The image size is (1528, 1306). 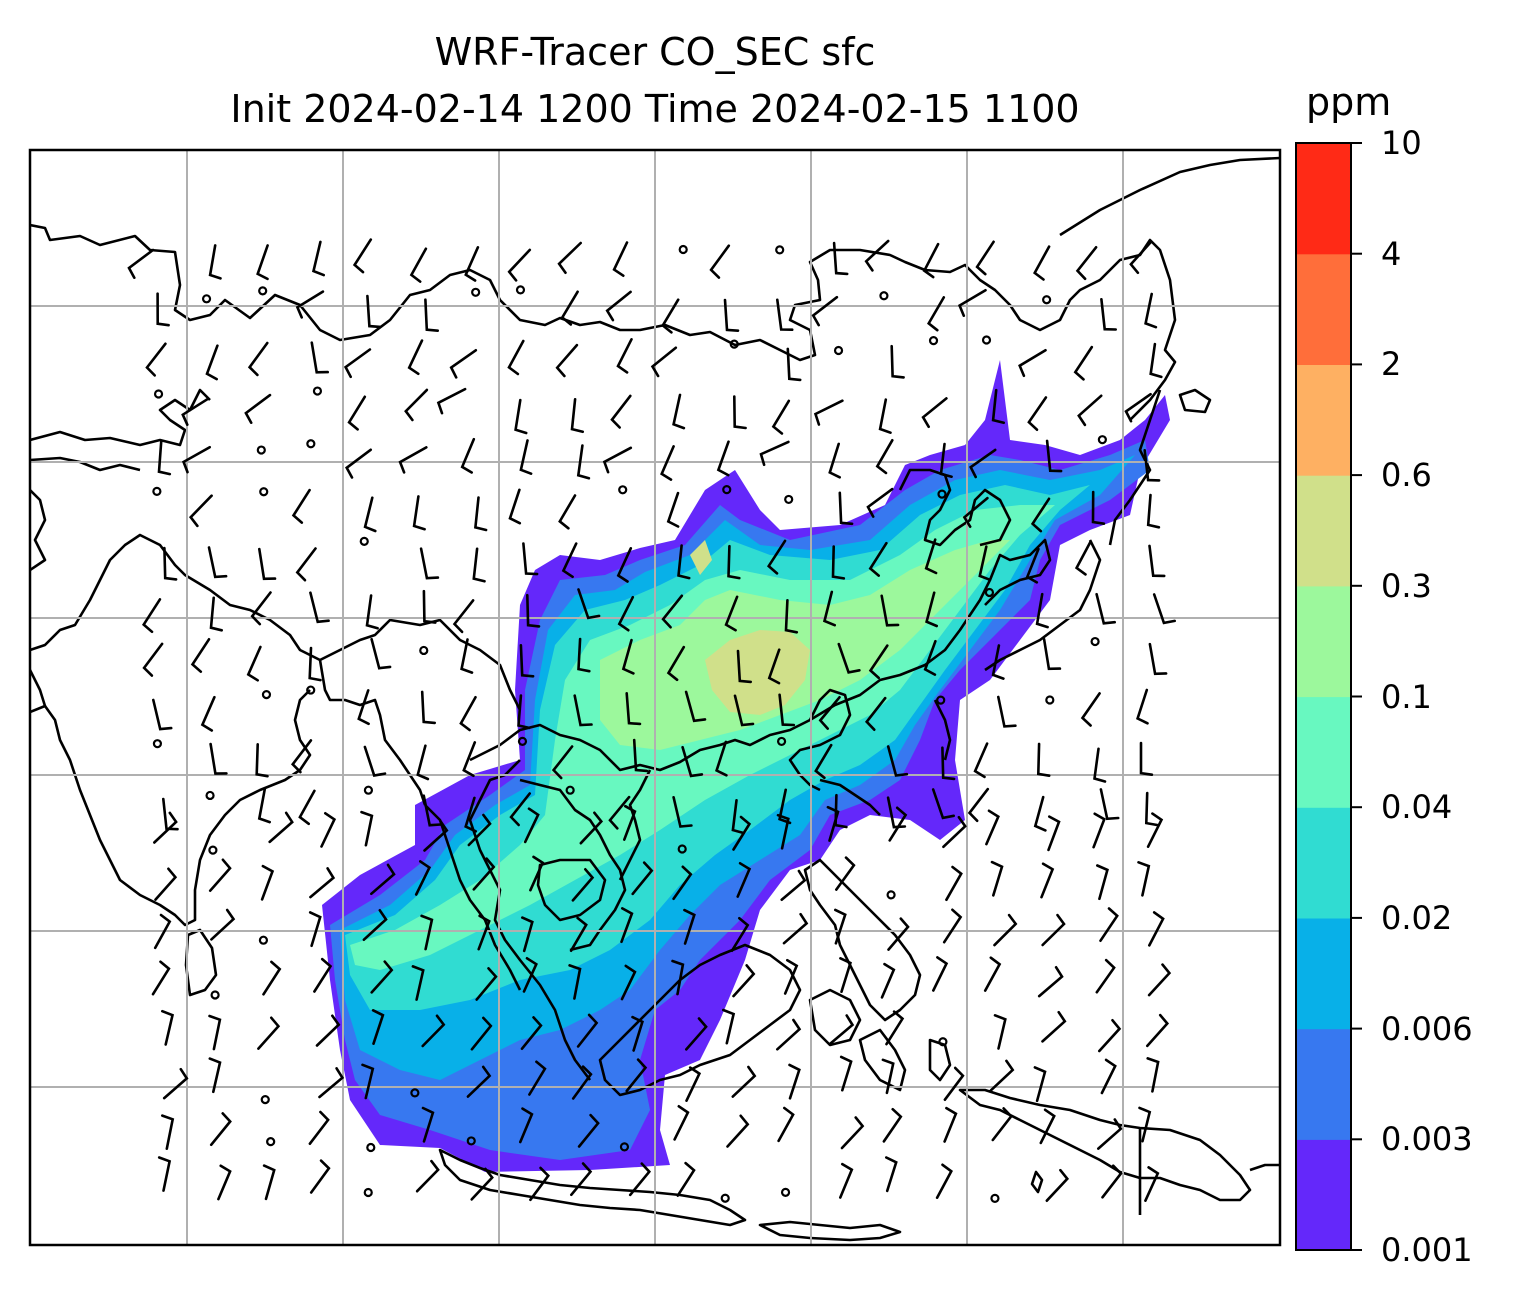 I want to click on plume-level-7b, so click(x=701, y=557).